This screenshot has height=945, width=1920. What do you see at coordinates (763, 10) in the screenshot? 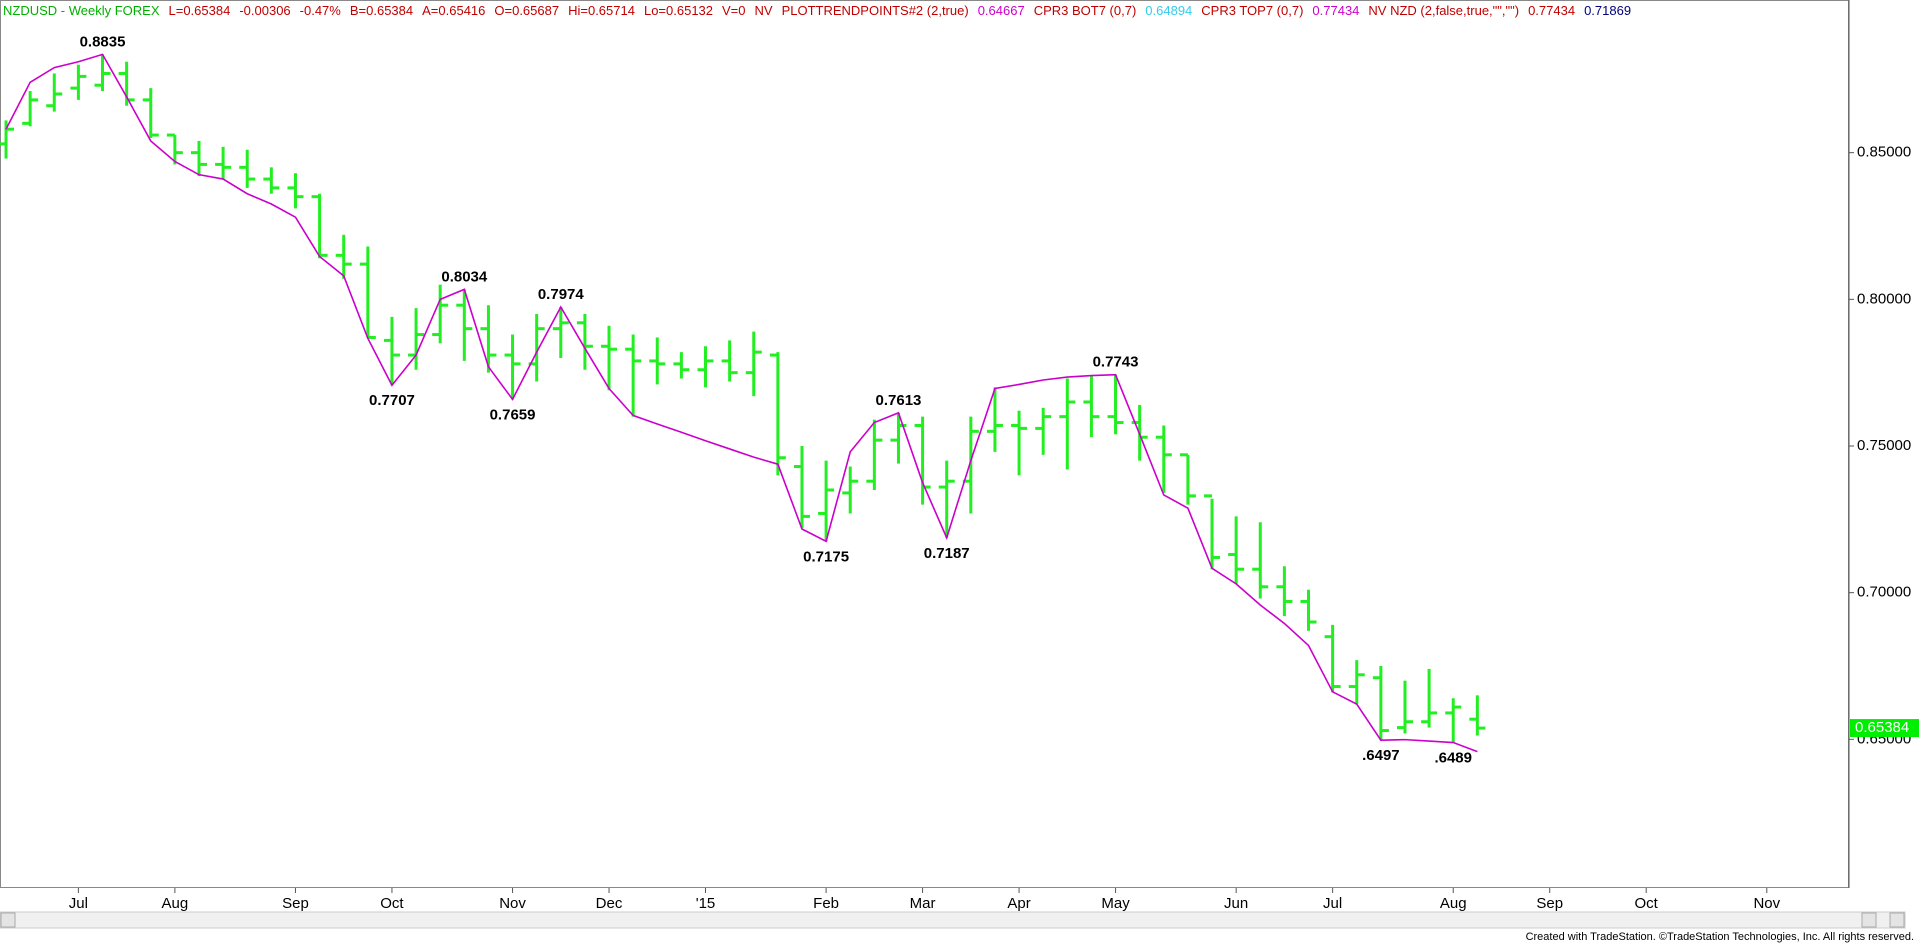
I see `header-item: NV` at bounding box center [763, 10].